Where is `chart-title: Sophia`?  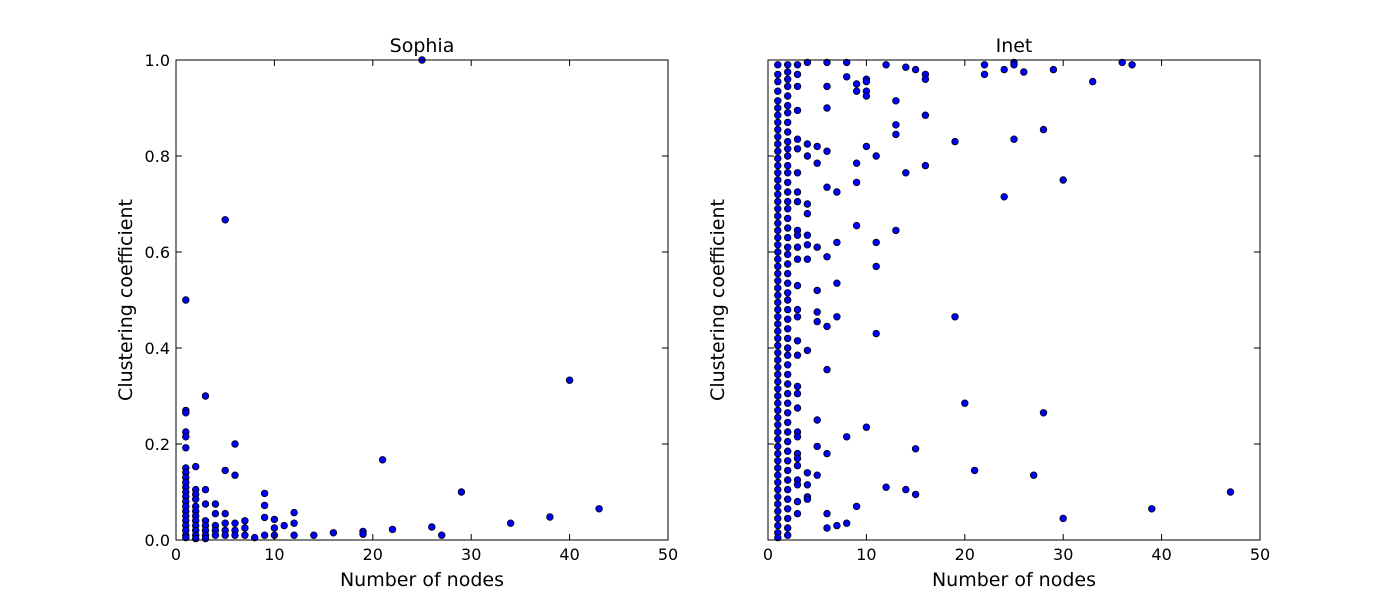
chart-title: Sophia is located at coordinates (422, 46).